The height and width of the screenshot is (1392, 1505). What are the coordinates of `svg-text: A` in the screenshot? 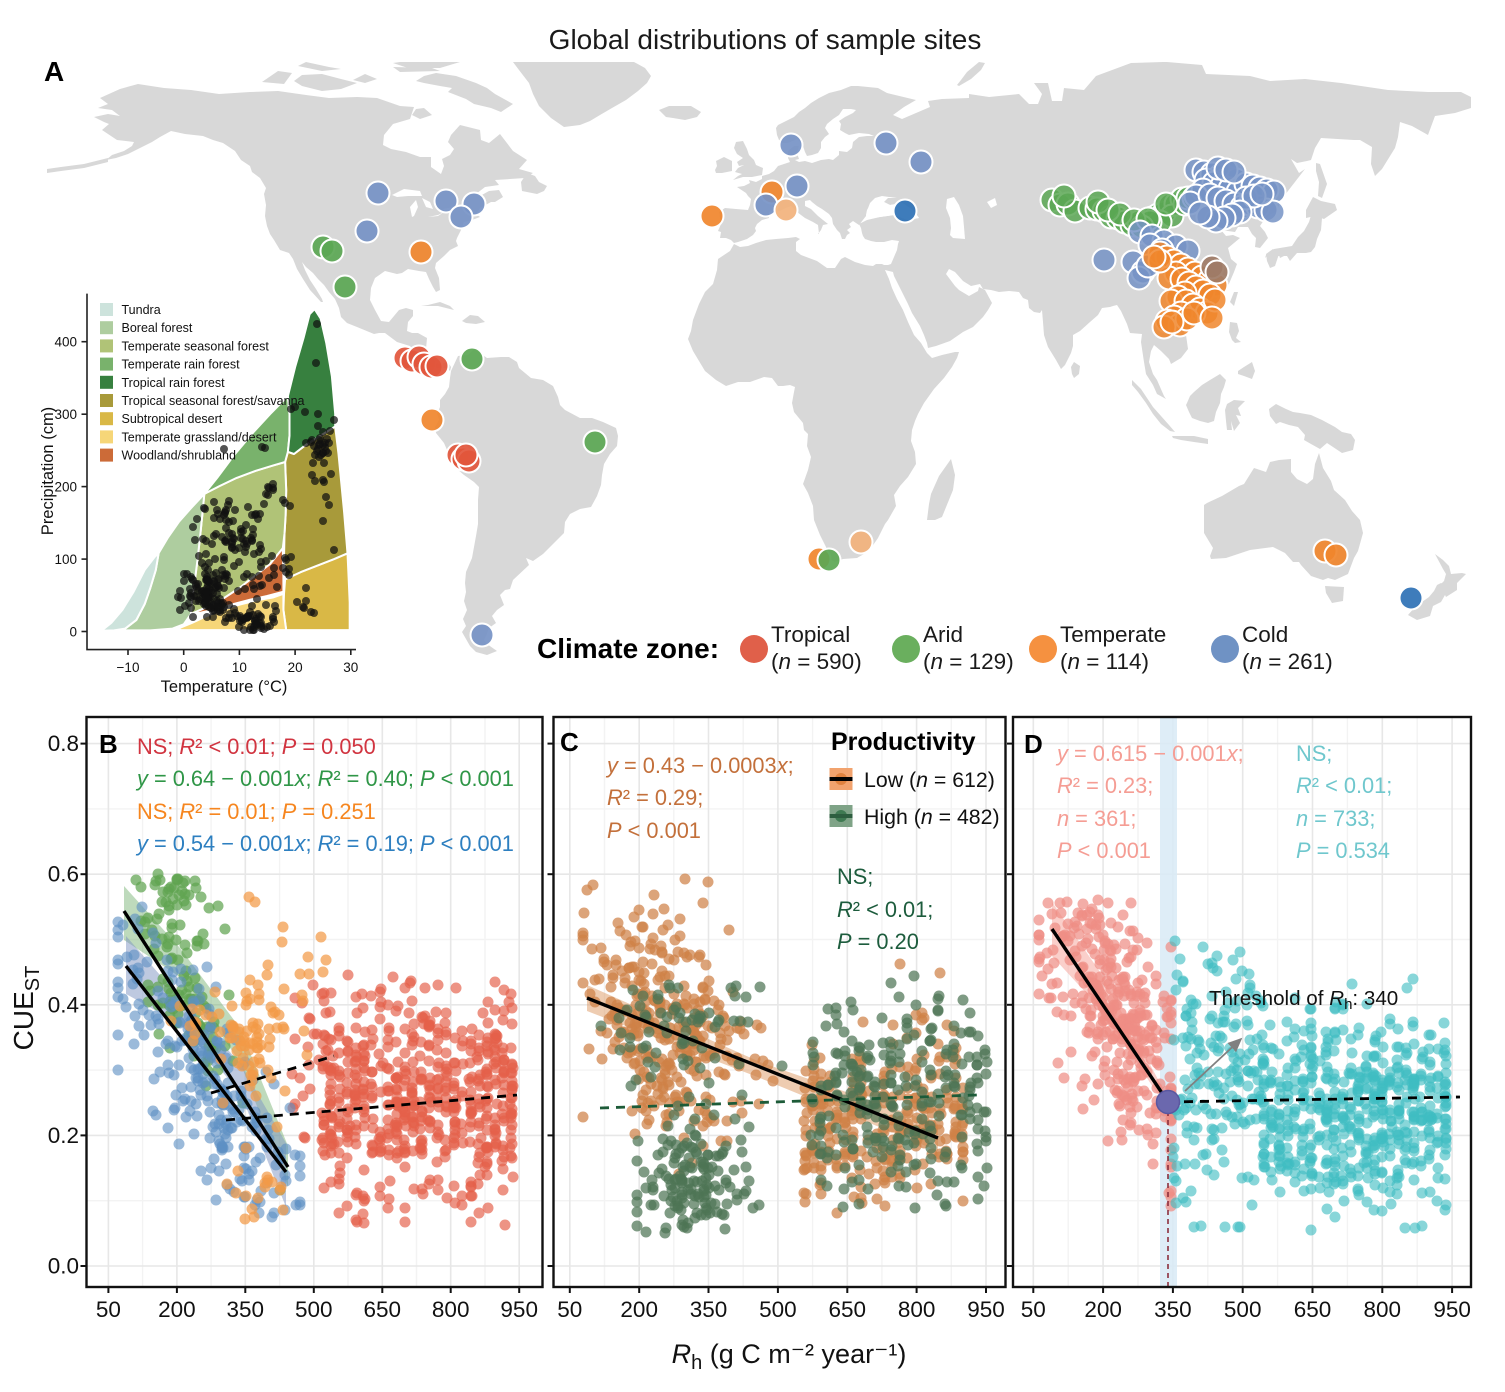 It's located at (54, 71).